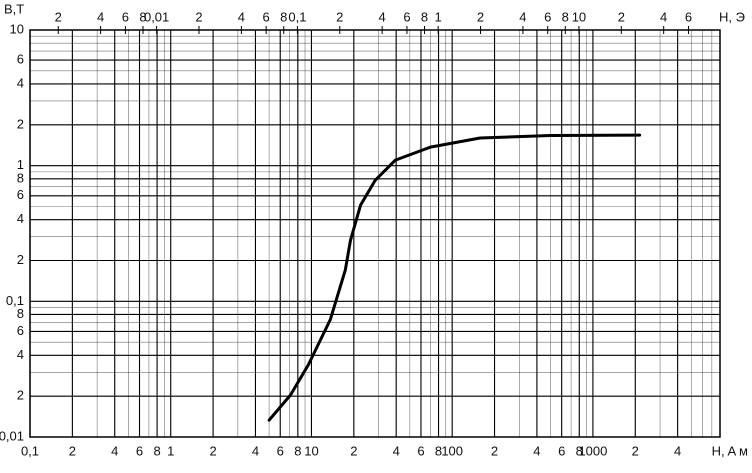  Describe the element at coordinates (12, 435) in the screenshot. I see `y-tick-label: 0,01` at that location.